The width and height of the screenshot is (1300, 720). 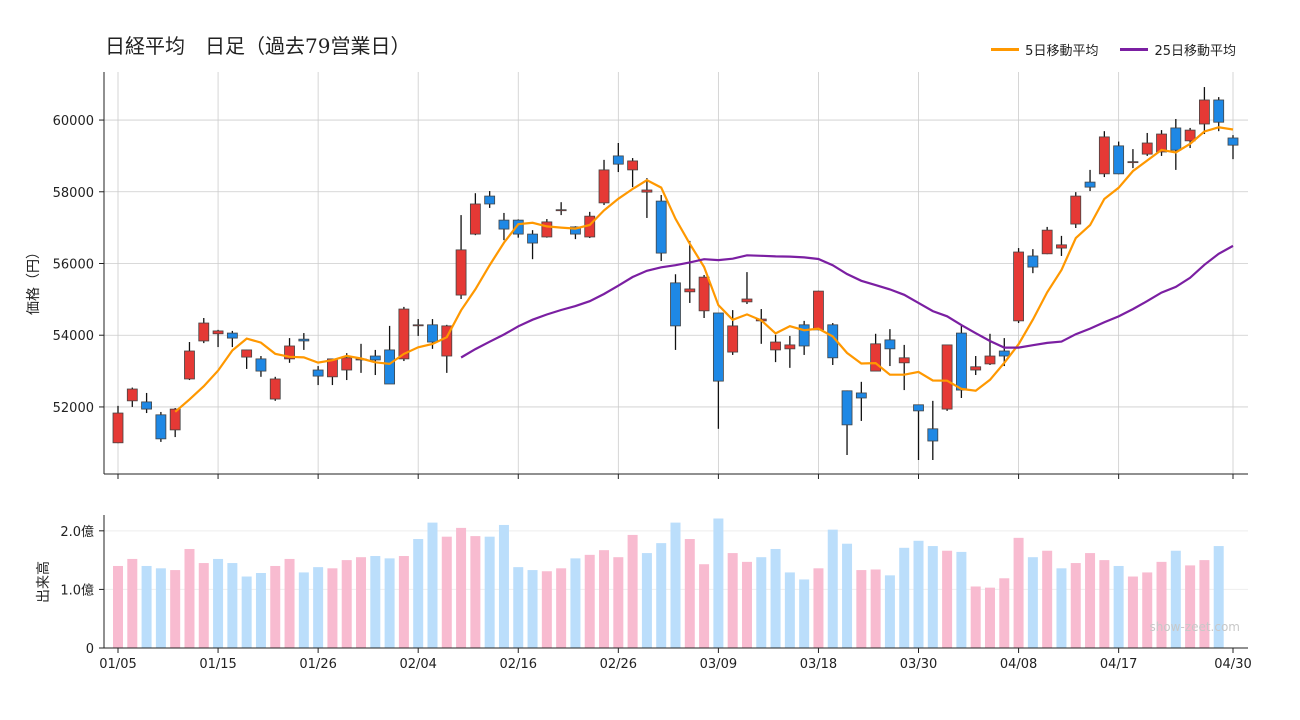 I want to click on legend-swatch-ma5, so click(x=1005, y=49).